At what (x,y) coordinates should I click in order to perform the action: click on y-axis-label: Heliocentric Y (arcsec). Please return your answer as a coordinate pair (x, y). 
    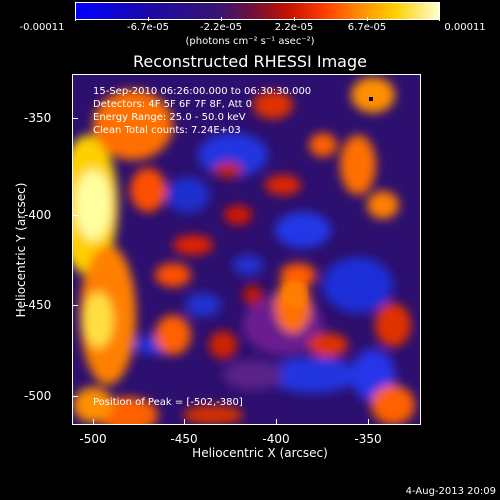
    Looking at the image, I should click on (21, 250).